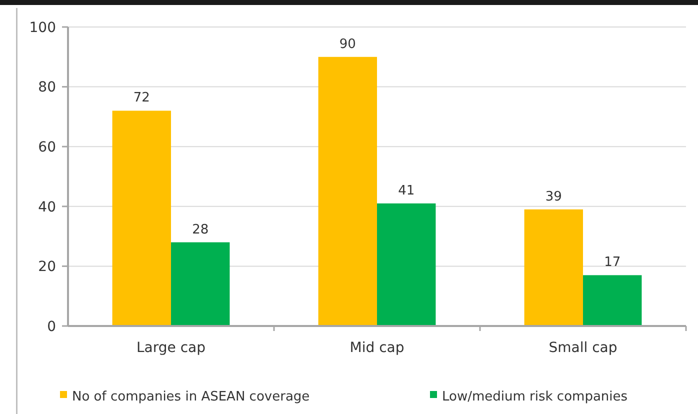 The height and width of the screenshot is (414, 698). What do you see at coordinates (200, 230) in the screenshot?
I see `data-label: 28` at bounding box center [200, 230].